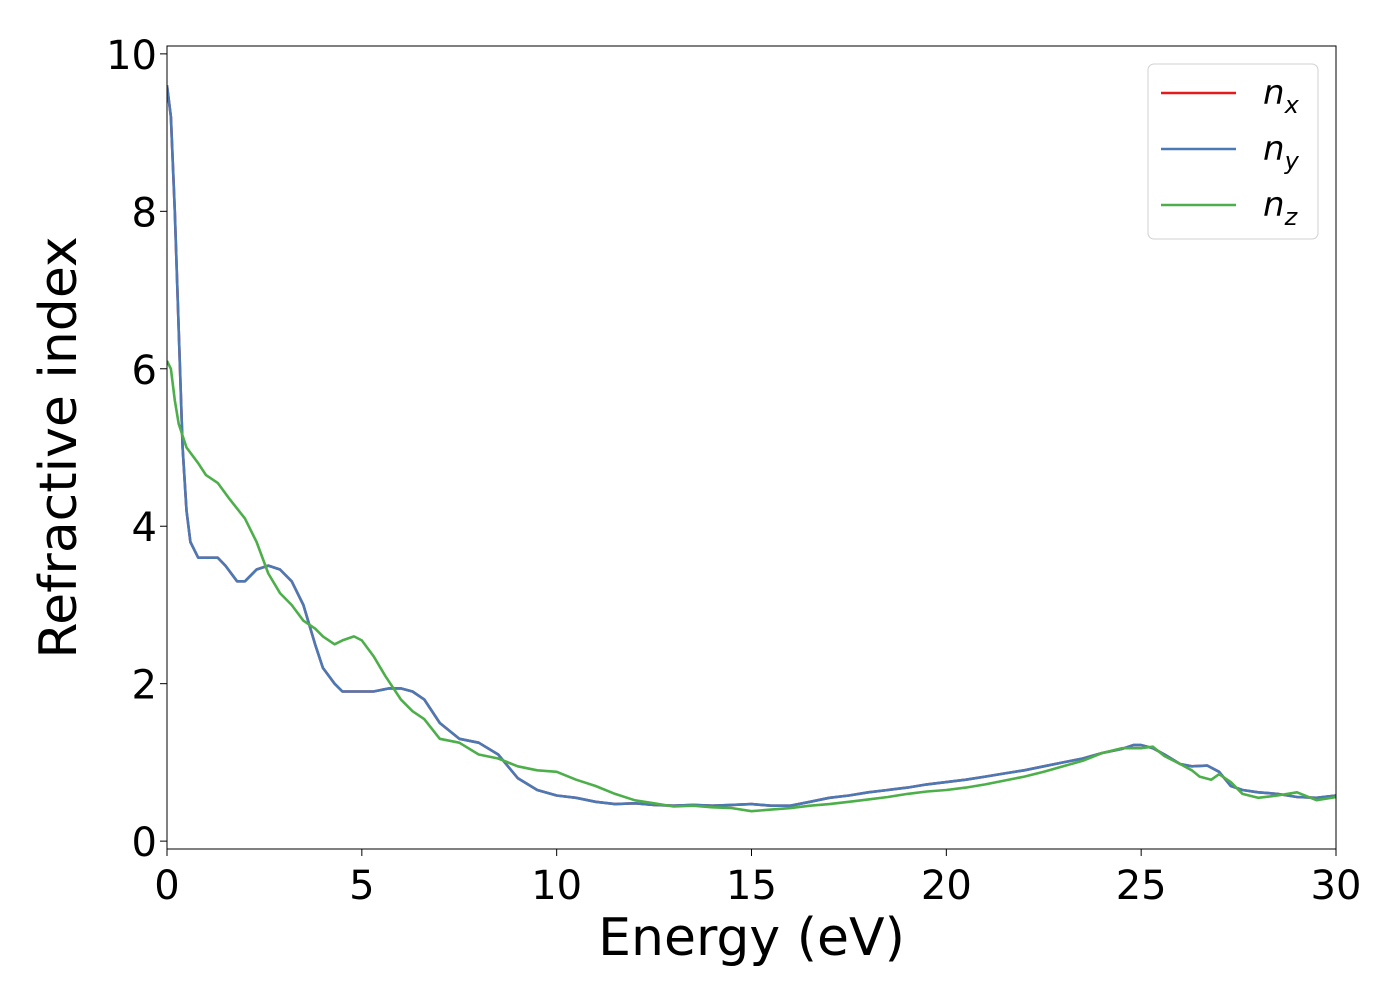  I want to click on legend-label-y: ny, so click(1281, 152).